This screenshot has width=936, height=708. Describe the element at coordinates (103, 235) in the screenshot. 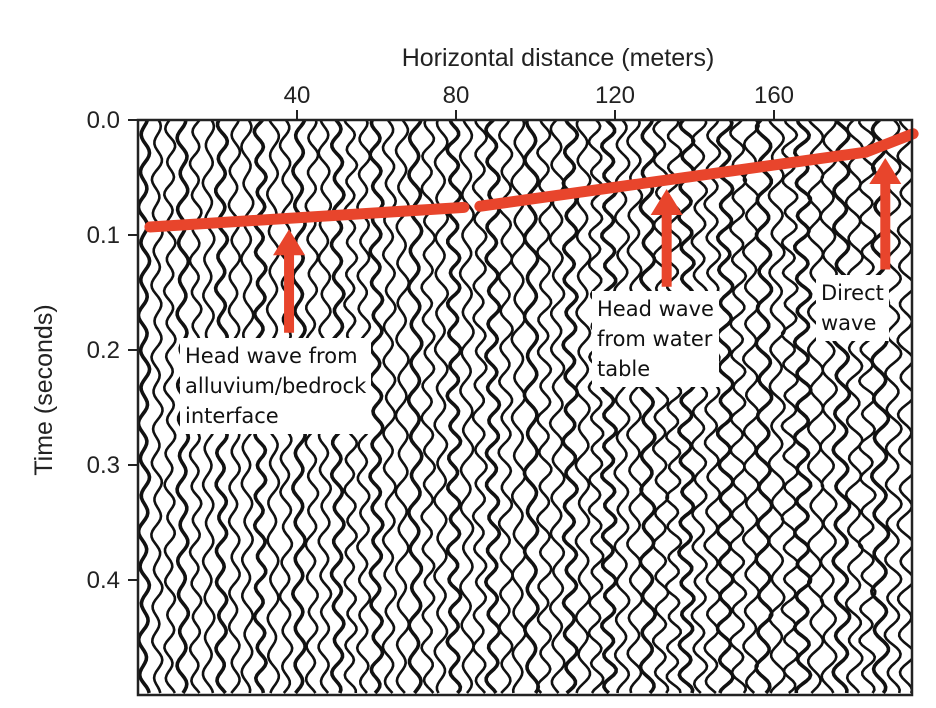

I see `y-tick-label: 0.1` at that location.